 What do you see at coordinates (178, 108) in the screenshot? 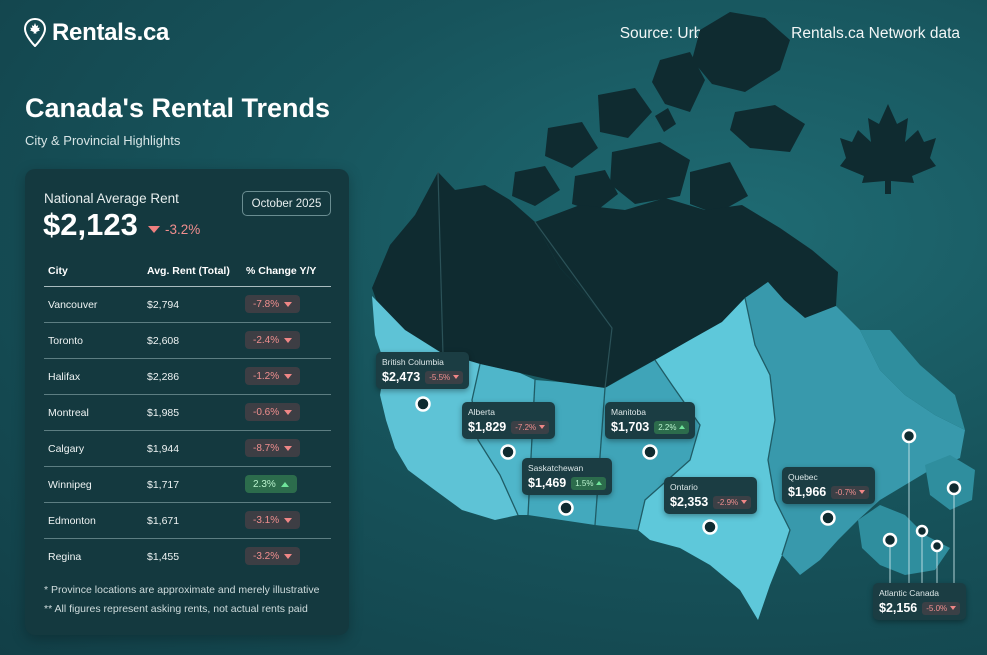
I see `page-title: Canada's Rental Trends` at bounding box center [178, 108].